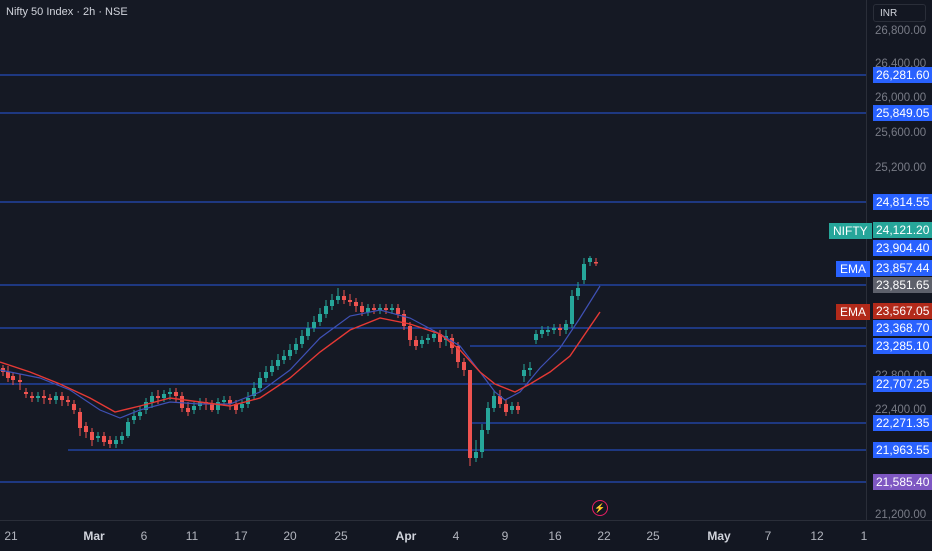  I want to click on price-tick-label: 25,600.00, so click(901, 133).